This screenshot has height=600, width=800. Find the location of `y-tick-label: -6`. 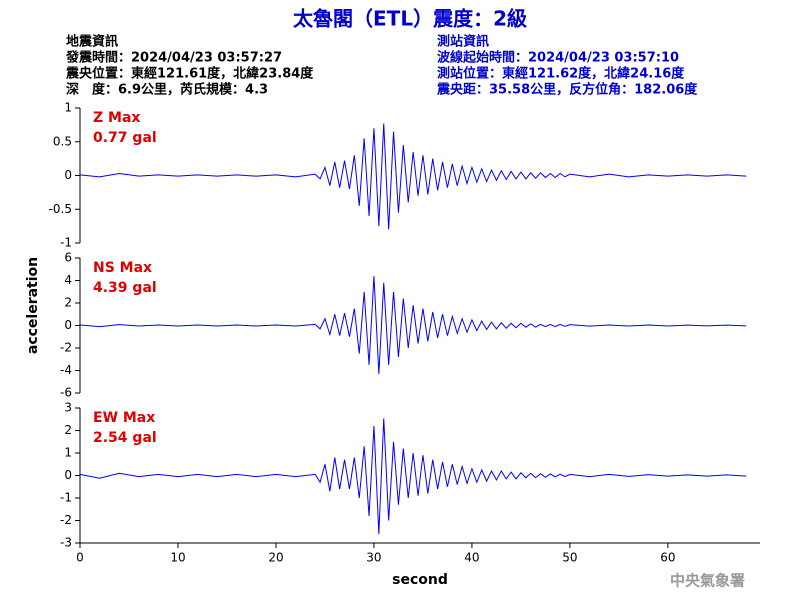

y-tick-label: -6 is located at coordinates (66, 393).